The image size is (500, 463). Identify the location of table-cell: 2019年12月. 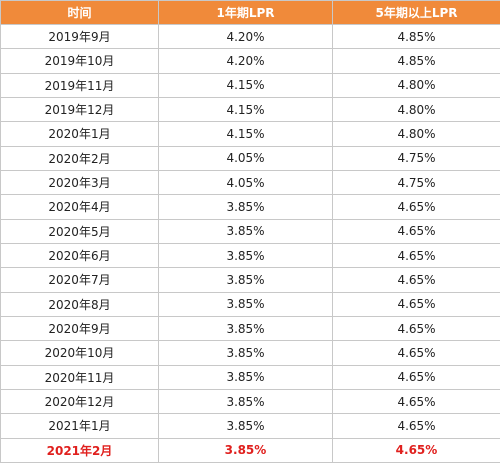
(79, 109).